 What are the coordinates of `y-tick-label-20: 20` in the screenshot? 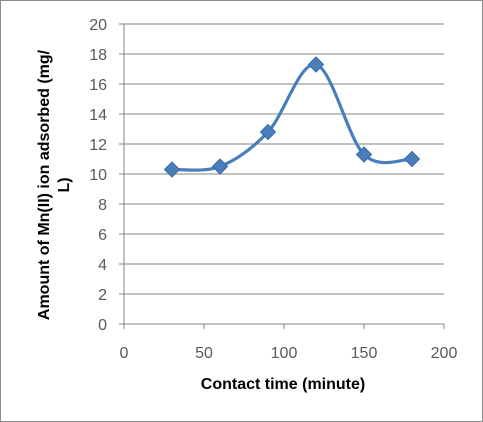 It's located at (98, 25).